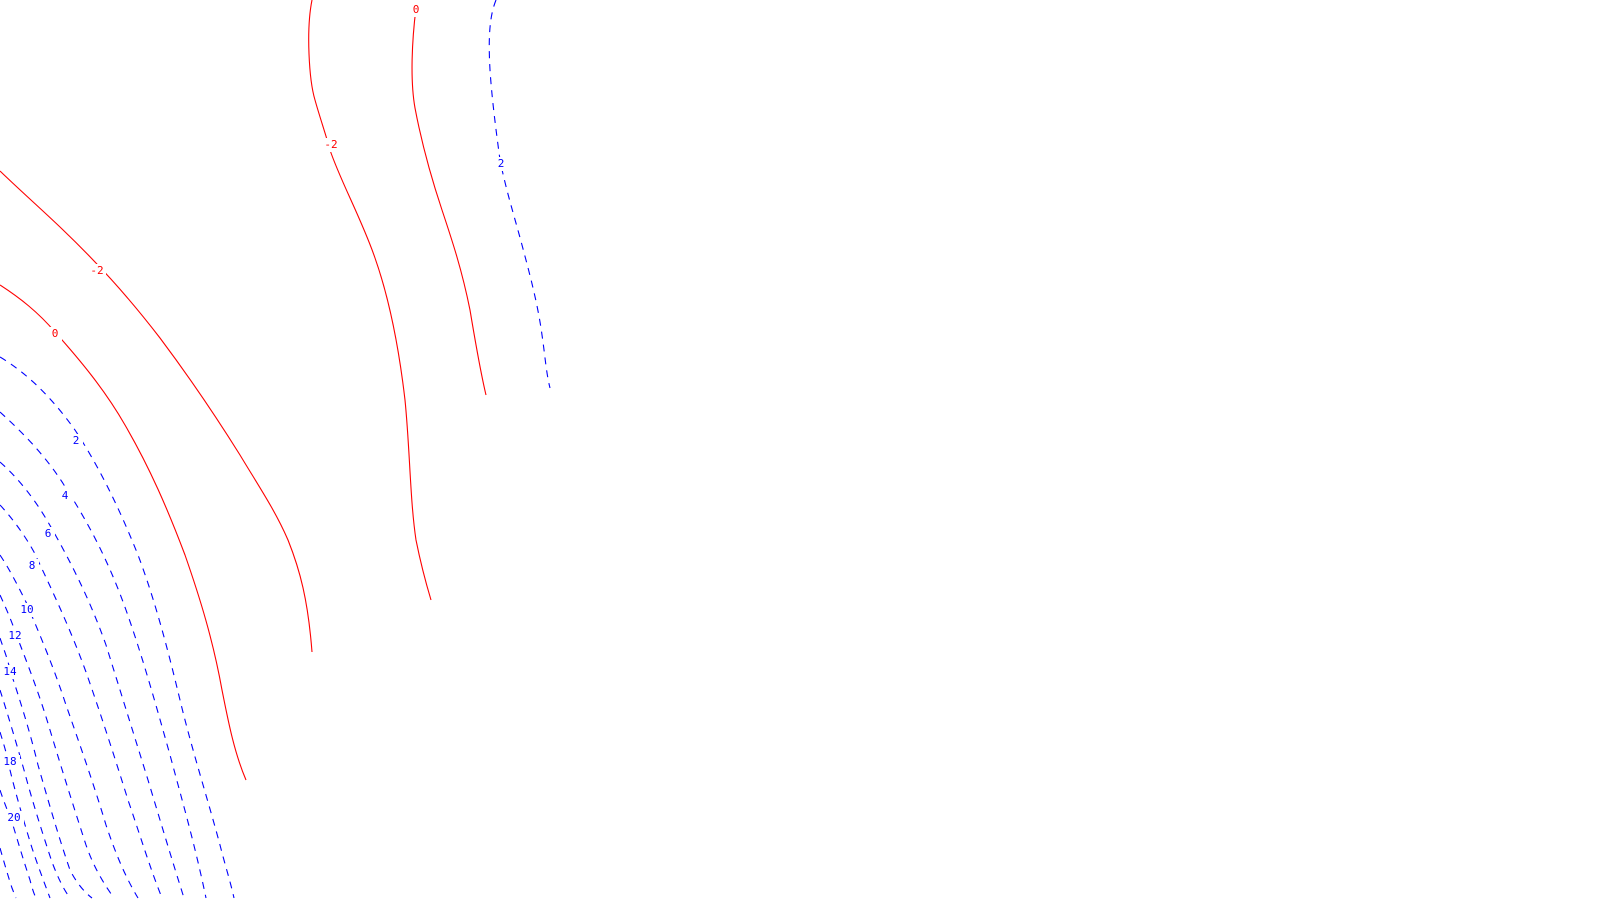 The image size is (1600, 900). Describe the element at coordinates (519, 194) in the screenshot. I see `contour-line-2-upper` at that location.